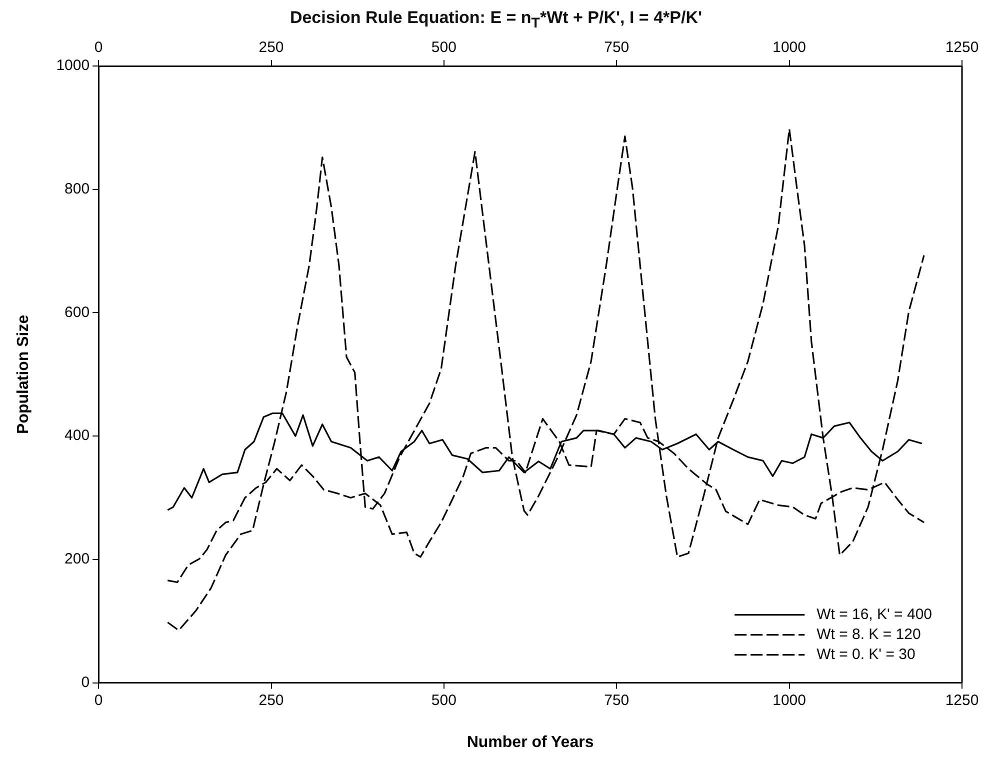 This screenshot has width=992, height=772. I want to click on y-tick-label: 800, so click(77, 189).